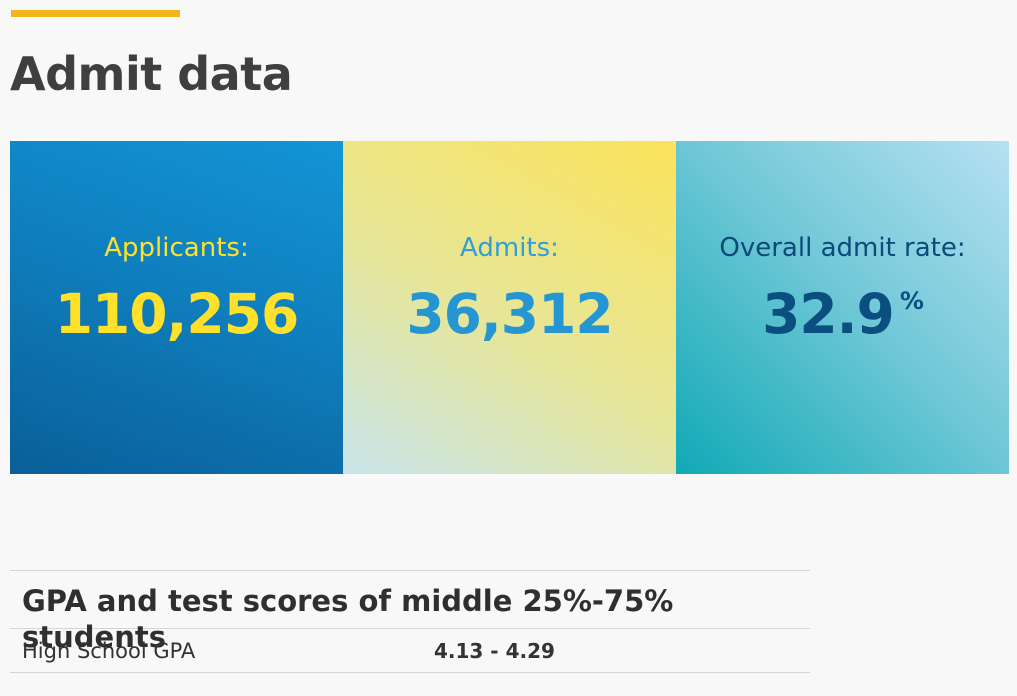  What do you see at coordinates (176, 248) in the screenshot?
I see `applicants-label: Applicants:` at bounding box center [176, 248].